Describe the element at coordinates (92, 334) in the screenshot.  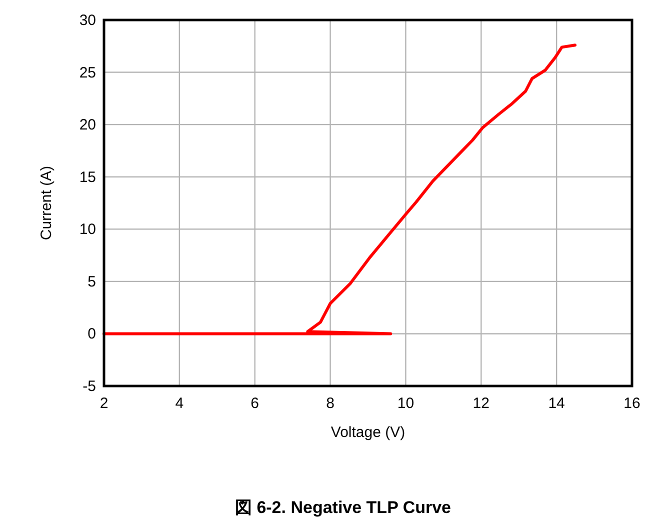
I see `y-tick-label: 0` at that location.